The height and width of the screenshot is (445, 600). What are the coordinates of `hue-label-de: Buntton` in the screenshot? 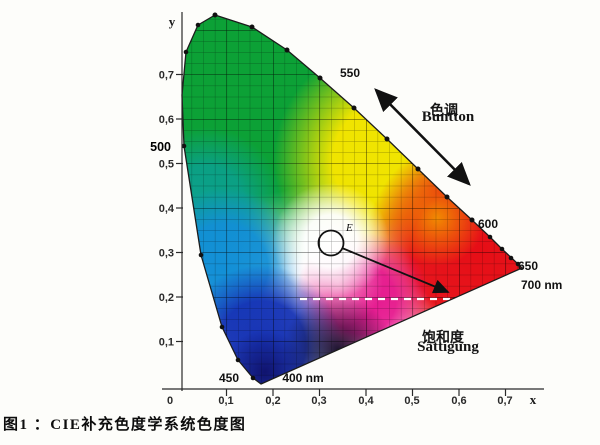 It's located at (448, 117).